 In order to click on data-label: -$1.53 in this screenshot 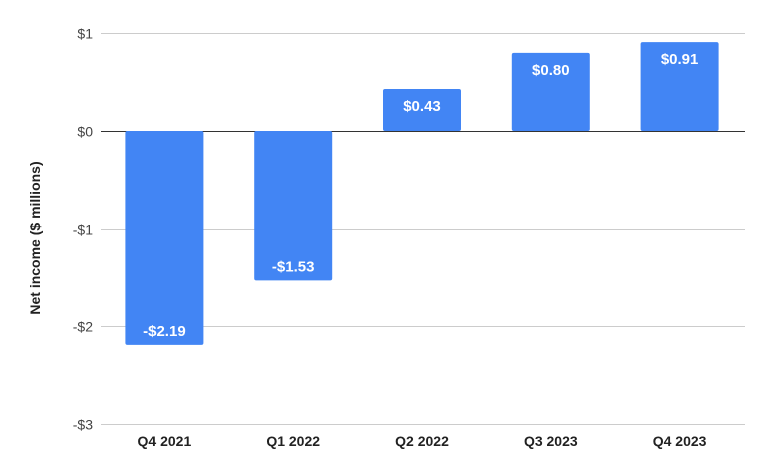, I will do `click(293, 266)`.